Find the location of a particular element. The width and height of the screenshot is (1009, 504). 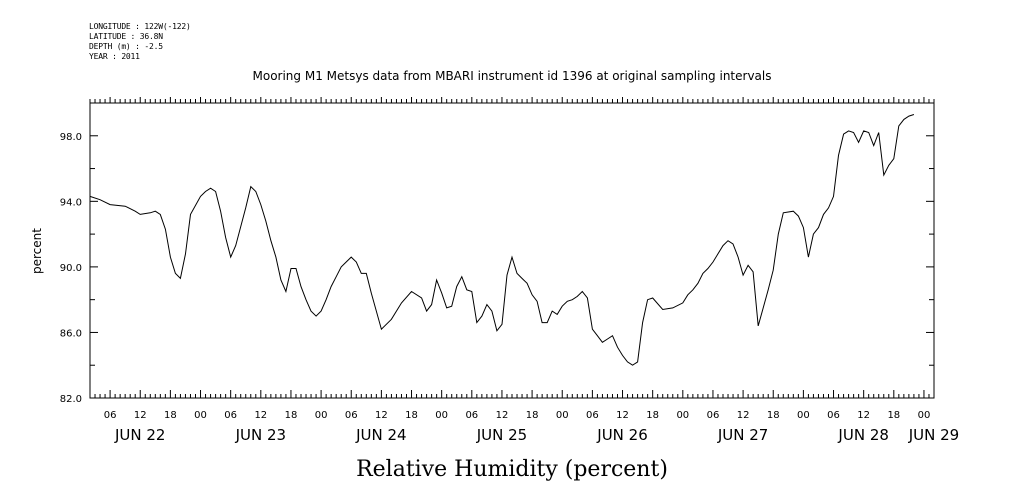

longitude-label: LONGITUDE : 122W(-122) is located at coordinates (140, 26).